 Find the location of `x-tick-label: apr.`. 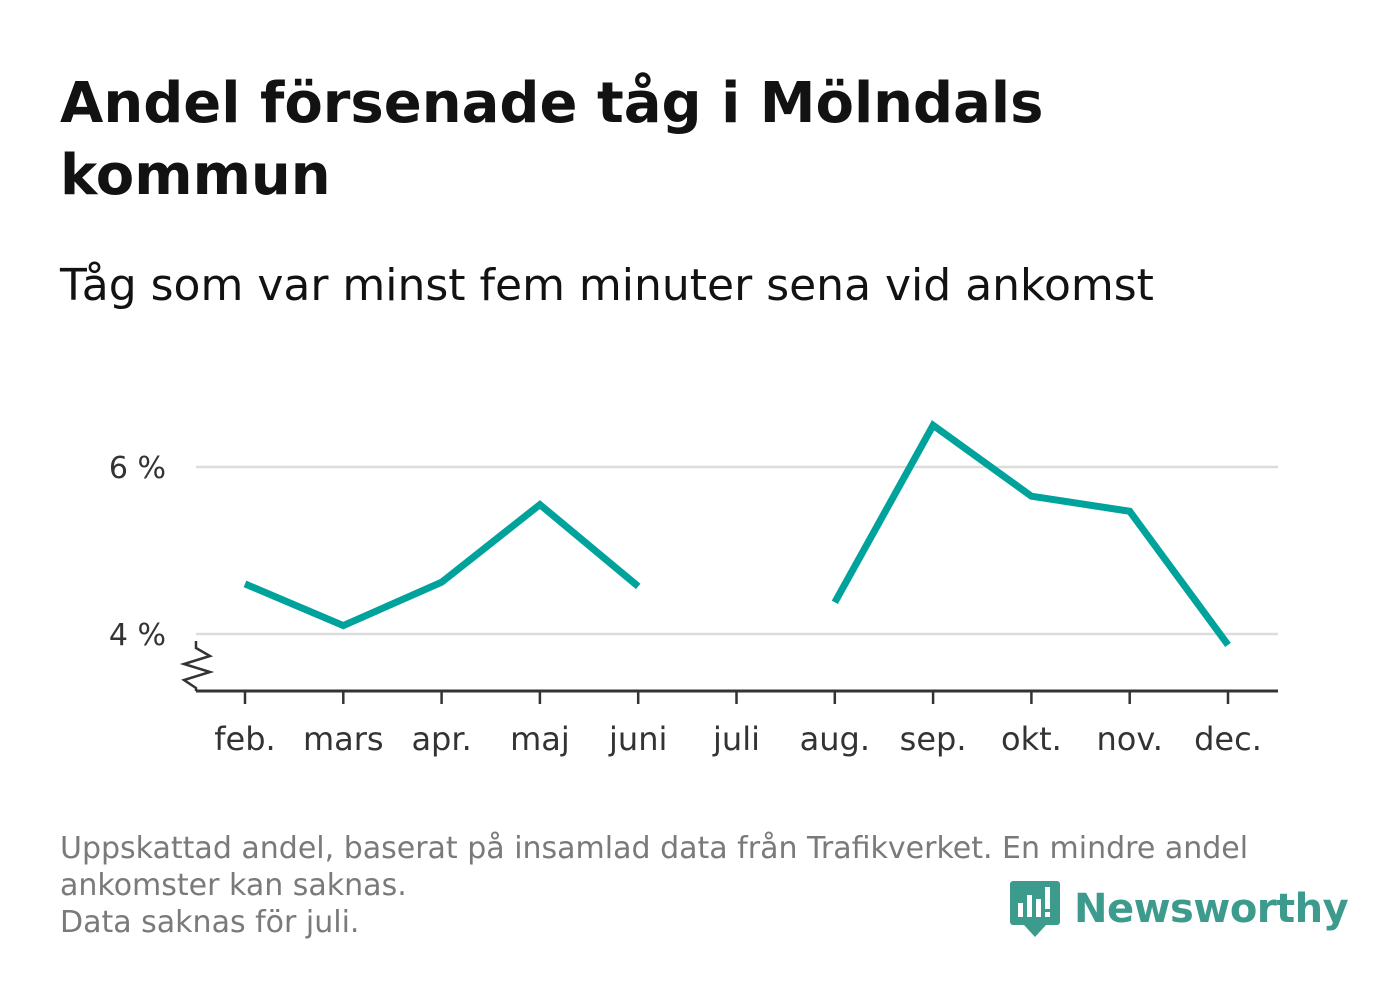

x-tick-label: apr. is located at coordinates (441, 739).